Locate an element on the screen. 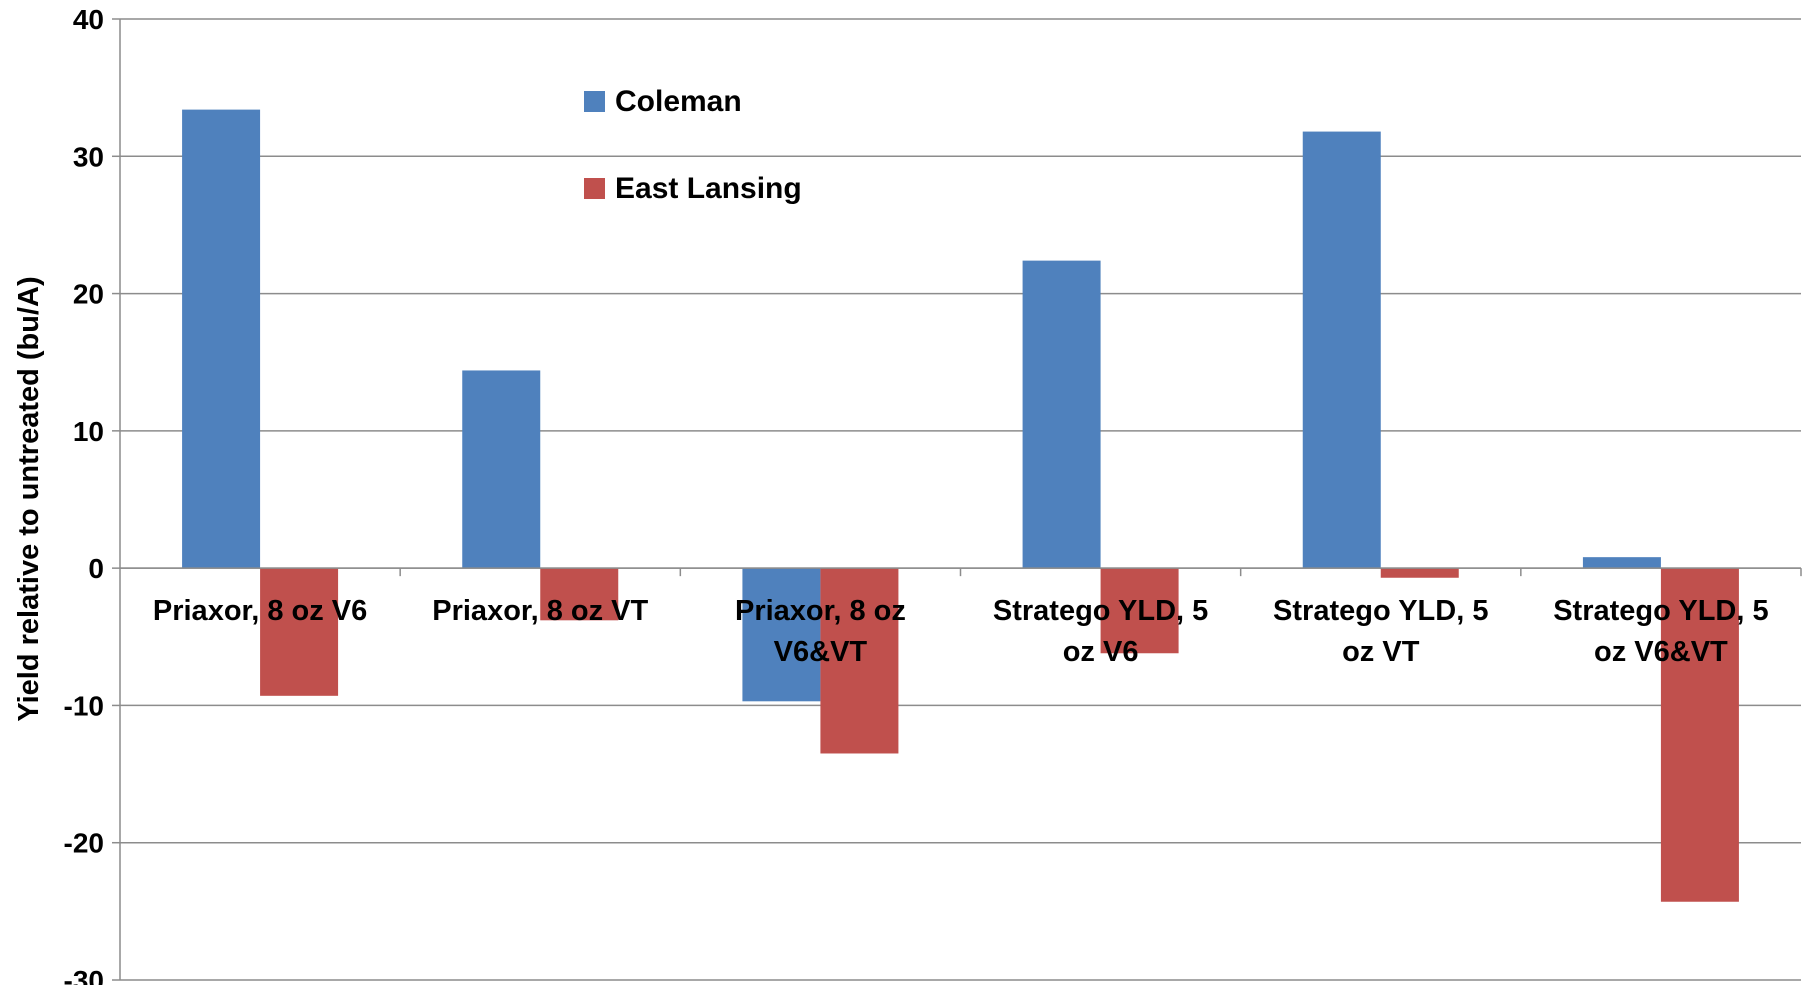 This screenshot has height=985, width=1813. legend: Coleman East Lansing is located at coordinates (693, 145).